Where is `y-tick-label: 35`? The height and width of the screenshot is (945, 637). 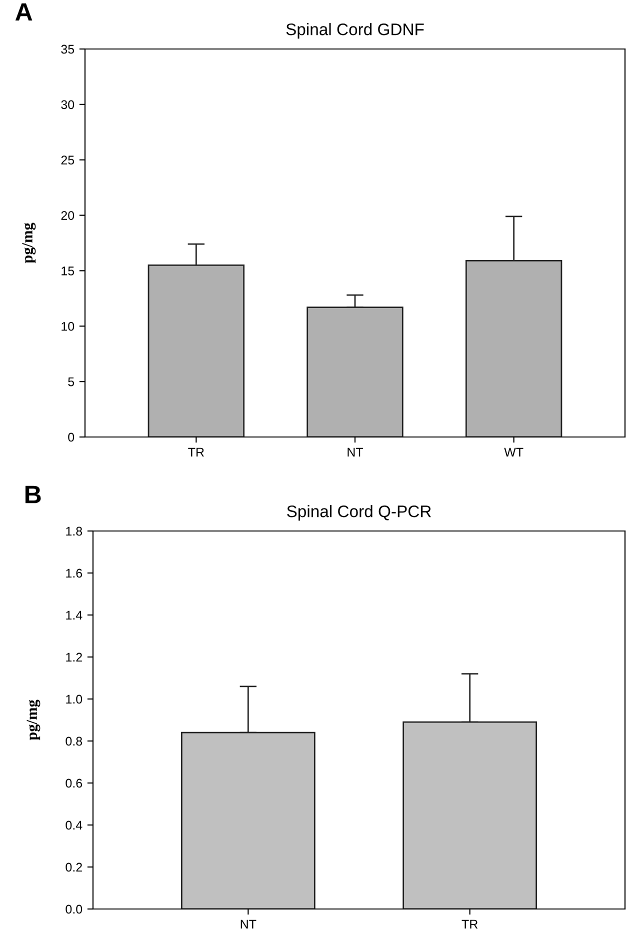 y-tick-label: 35 is located at coordinates (67, 49).